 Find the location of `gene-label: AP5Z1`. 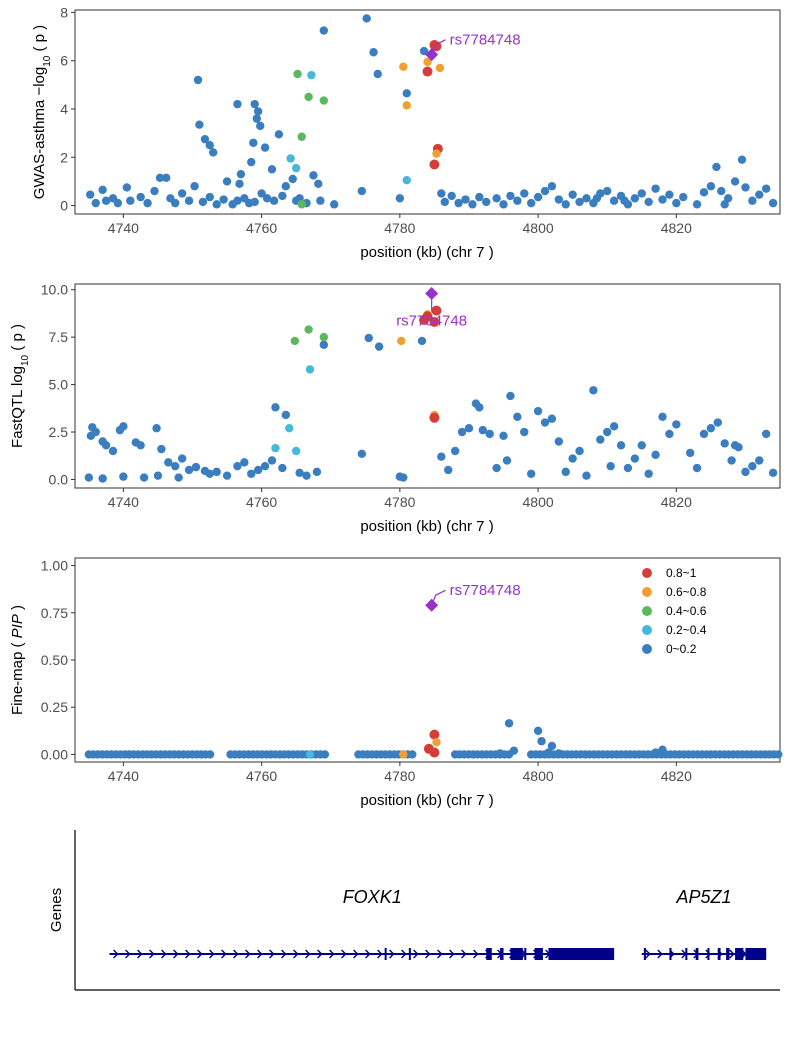

gene-label: AP5Z1 is located at coordinates (703, 897).